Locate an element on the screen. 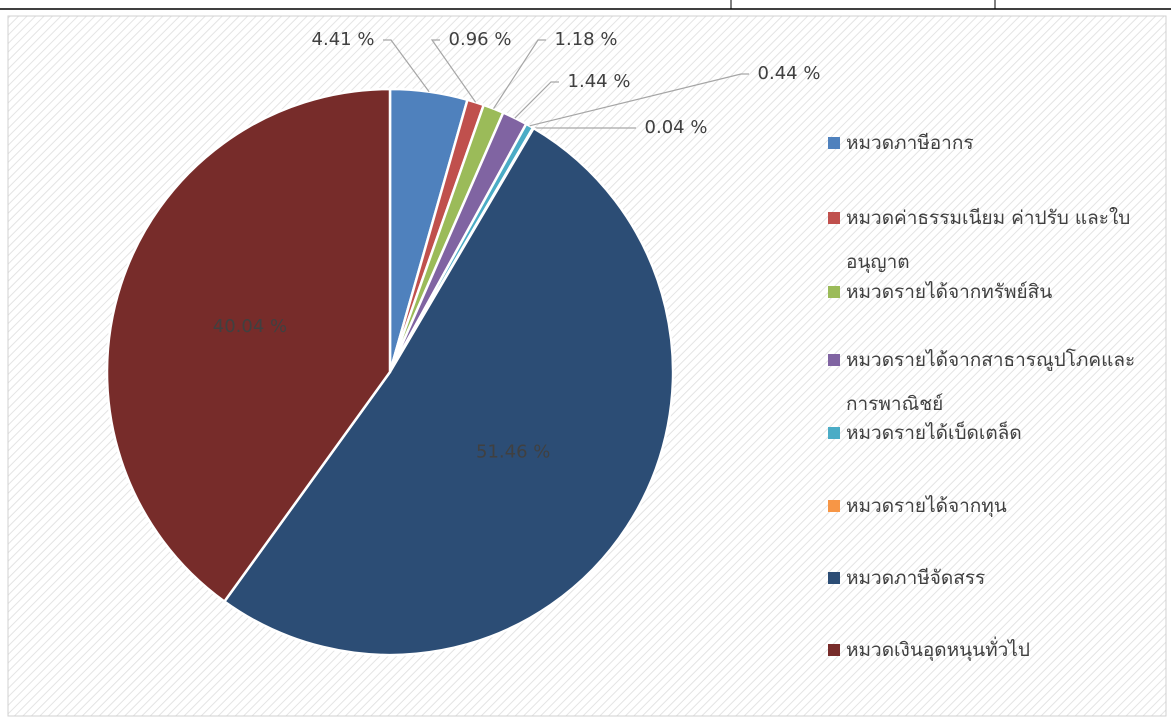  data-label: 0.04 % is located at coordinates (676, 127).